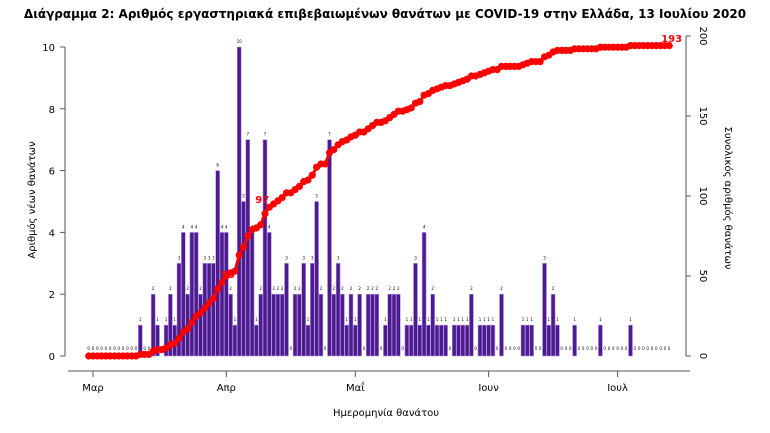 This screenshot has width=770, height=433. What do you see at coordinates (93, 388) in the screenshot?
I see `x-tick-label: Μαρ` at bounding box center [93, 388].